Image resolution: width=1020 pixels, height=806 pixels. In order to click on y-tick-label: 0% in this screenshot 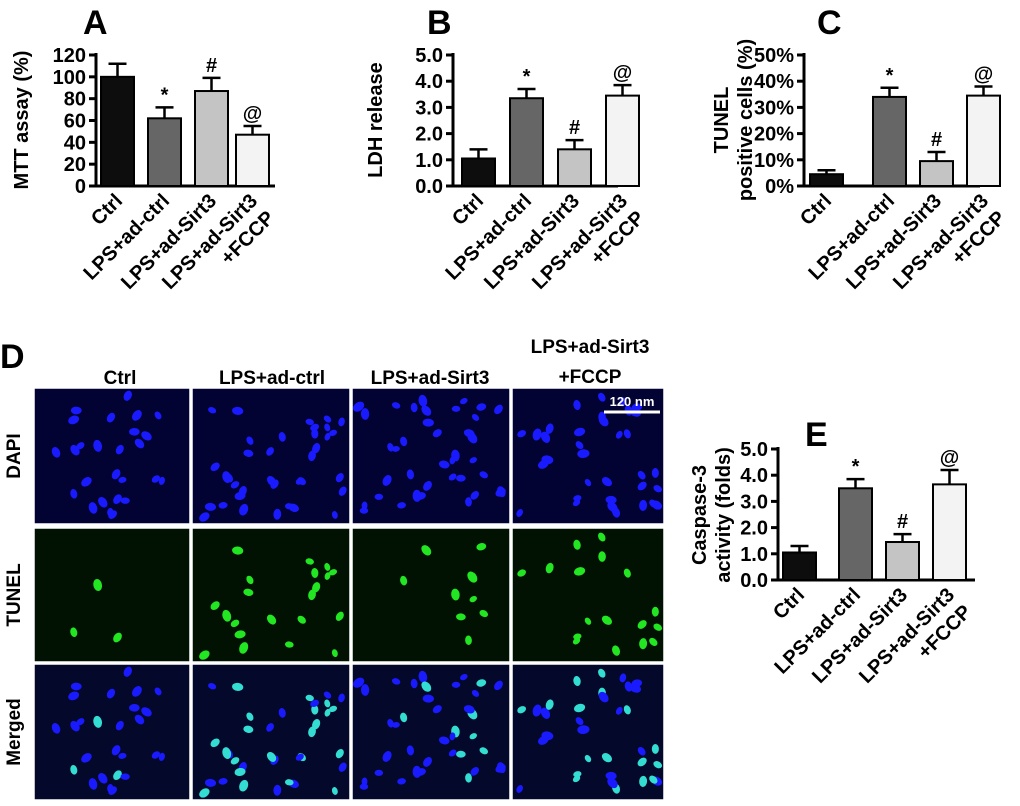, I will do `click(779, 187)`.